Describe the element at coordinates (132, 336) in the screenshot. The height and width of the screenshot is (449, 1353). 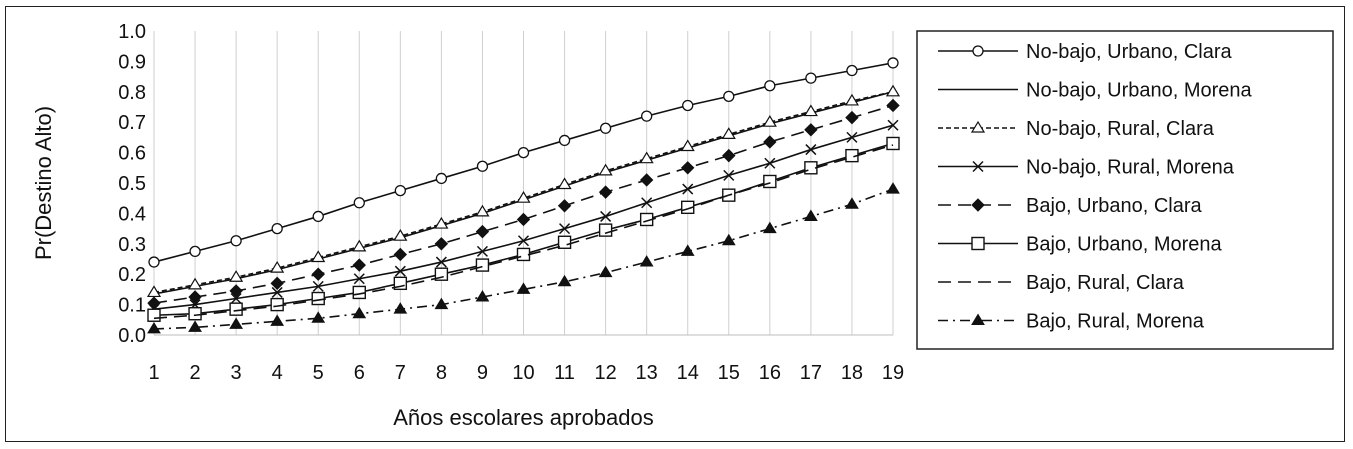
I see `y-tick-label: 0.0` at that location.